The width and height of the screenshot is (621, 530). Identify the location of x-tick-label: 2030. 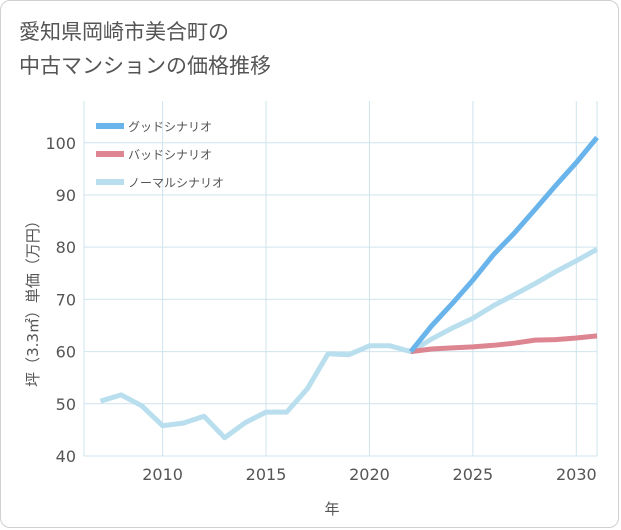
(576, 474).